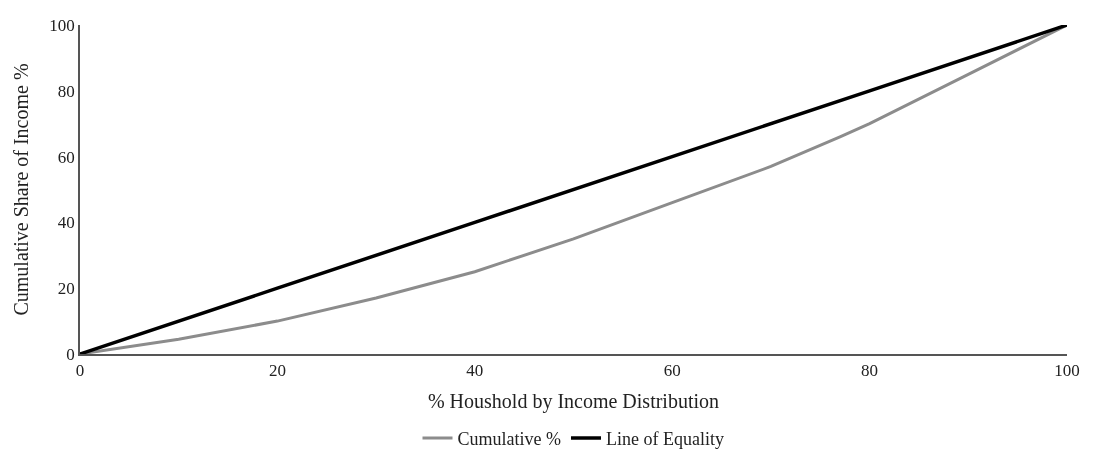 Image resolution: width=1097 pixels, height=469 pixels. What do you see at coordinates (1067, 371) in the screenshot?
I see `x-tick-label: 100` at bounding box center [1067, 371].